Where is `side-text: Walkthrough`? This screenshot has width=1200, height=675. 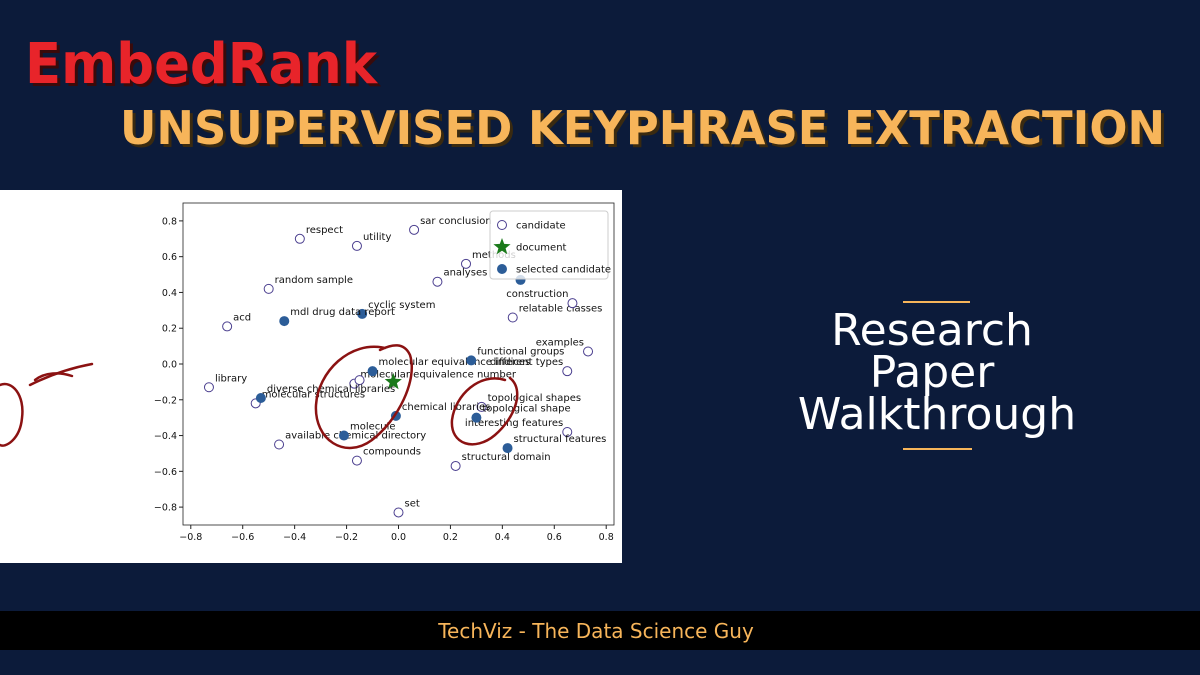 side-text: Walkthrough is located at coordinates (937, 414).